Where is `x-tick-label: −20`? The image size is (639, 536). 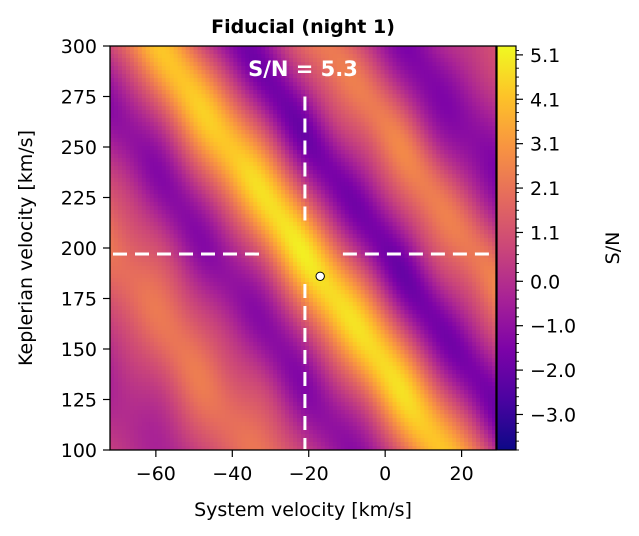
x-tick-label: −20 is located at coordinates (309, 474).